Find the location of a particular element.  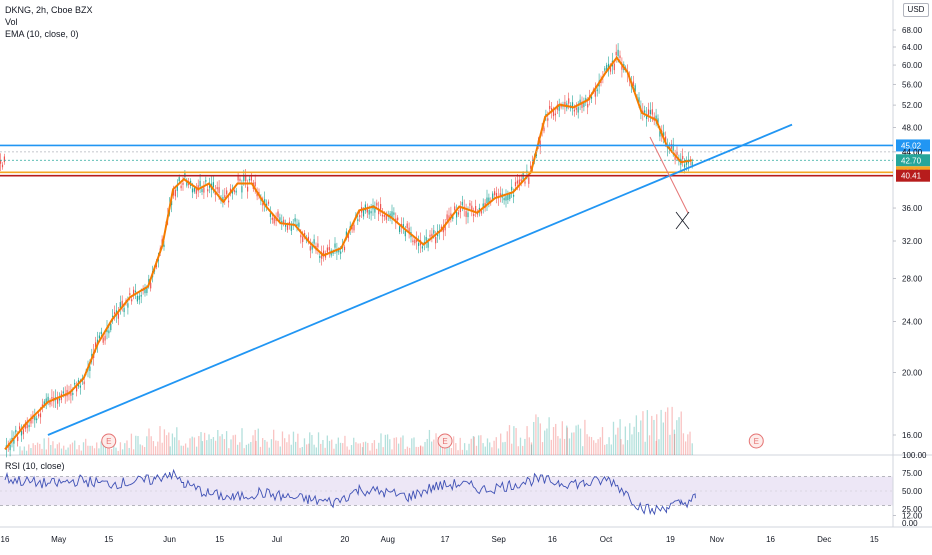

volume-legend: Vol is located at coordinates (11, 22).